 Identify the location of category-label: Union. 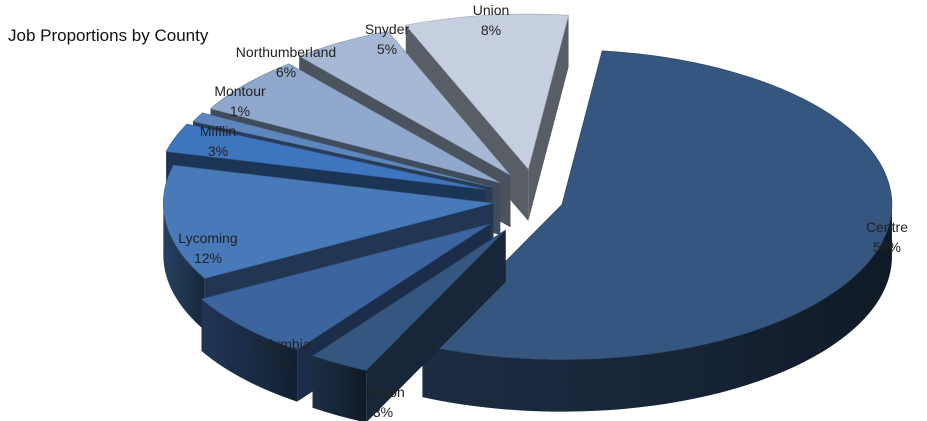
(491, 10).